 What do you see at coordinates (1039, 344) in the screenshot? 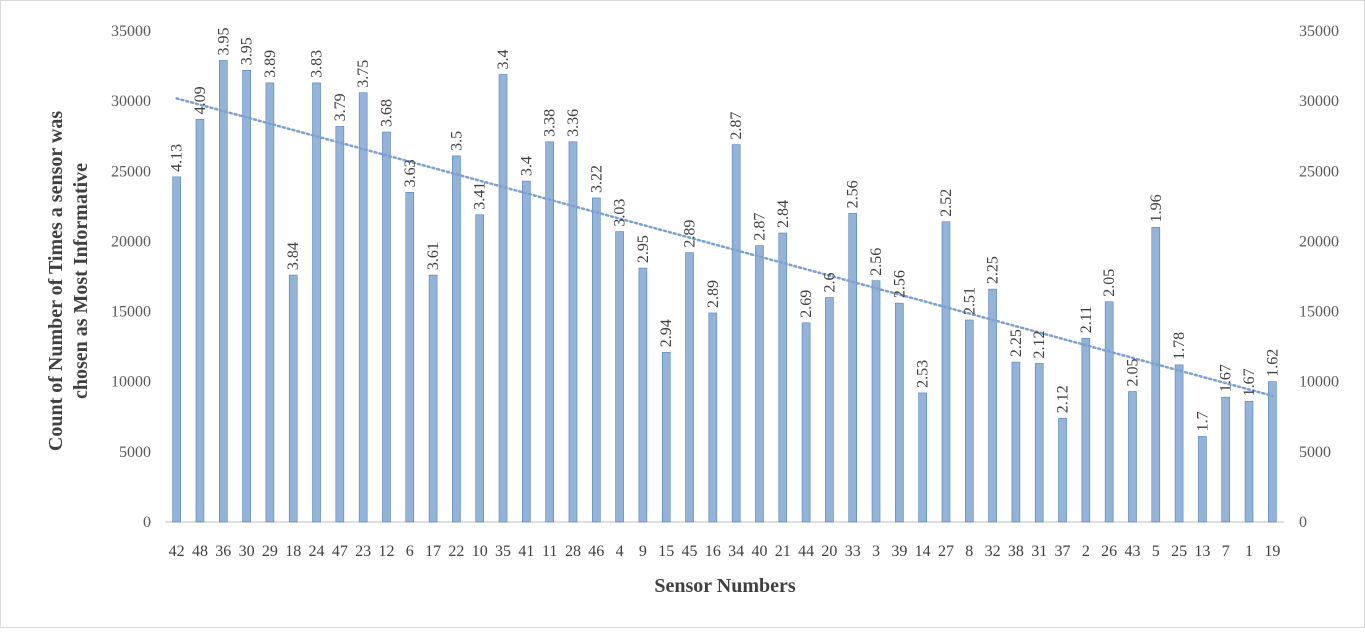
I see `bar-data-label: 2.12` at bounding box center [1039, 344].